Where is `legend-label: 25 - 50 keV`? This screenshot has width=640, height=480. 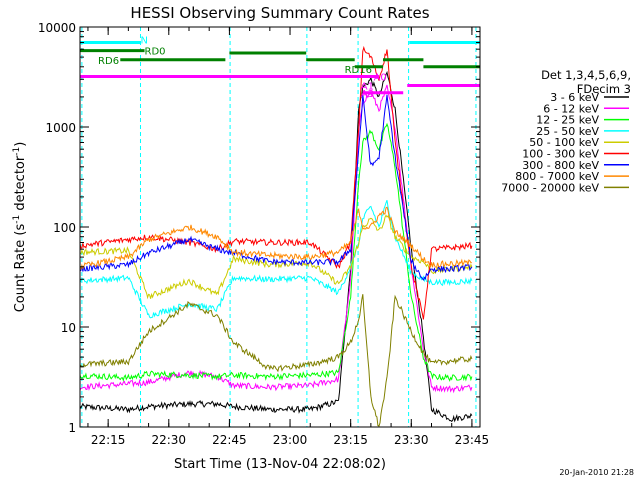 legend-label: 25 - 50 keV is located at coordinates (567, 131).